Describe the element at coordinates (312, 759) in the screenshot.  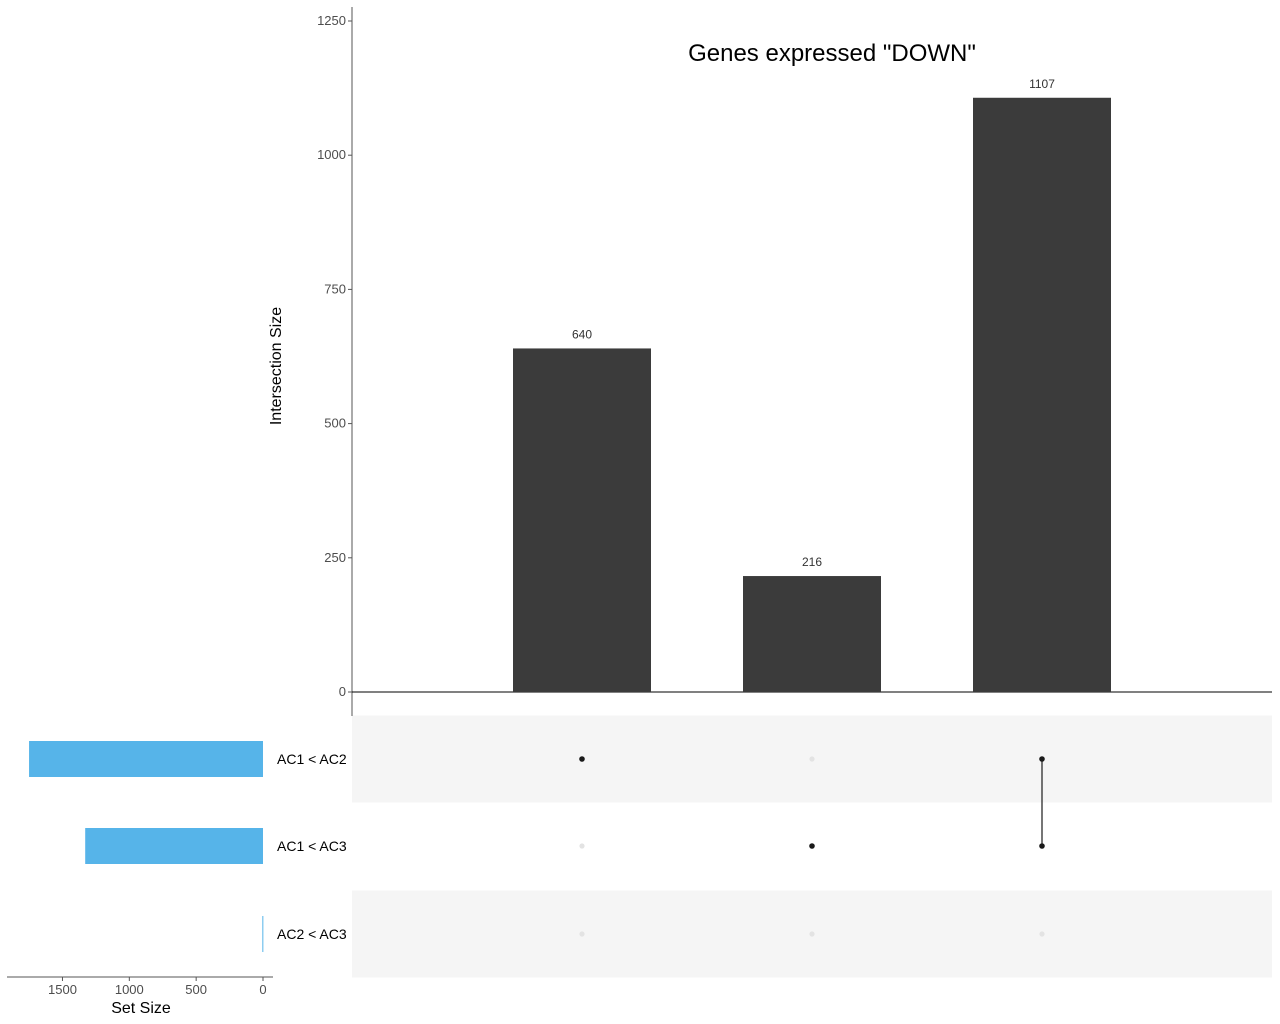
I see `set-name-label: AC1 < AC2` at that location.